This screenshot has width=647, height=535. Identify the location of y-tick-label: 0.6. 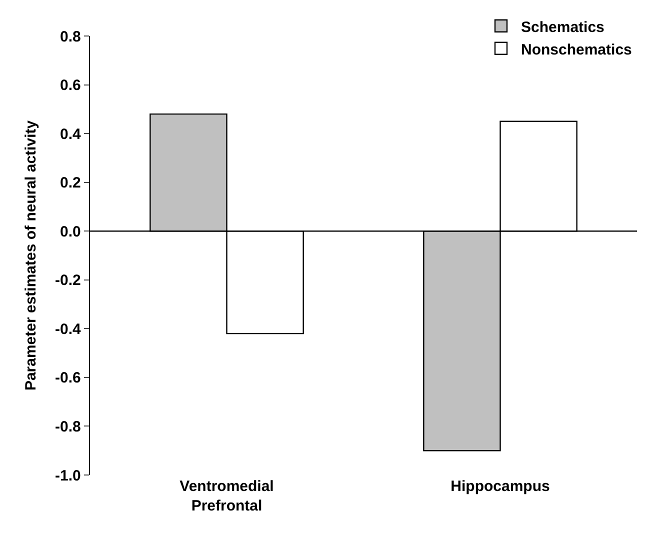
(70, 85).